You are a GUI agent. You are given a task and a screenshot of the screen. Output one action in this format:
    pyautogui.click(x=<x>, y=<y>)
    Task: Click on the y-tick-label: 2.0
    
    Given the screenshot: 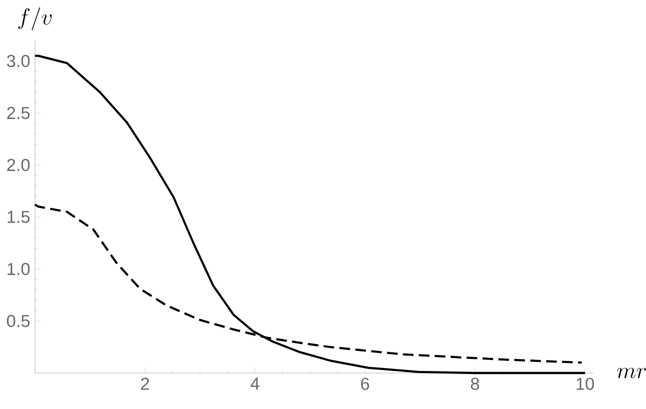 What is the action you would take?
    pyautogui.click(x=18, y=165)
    